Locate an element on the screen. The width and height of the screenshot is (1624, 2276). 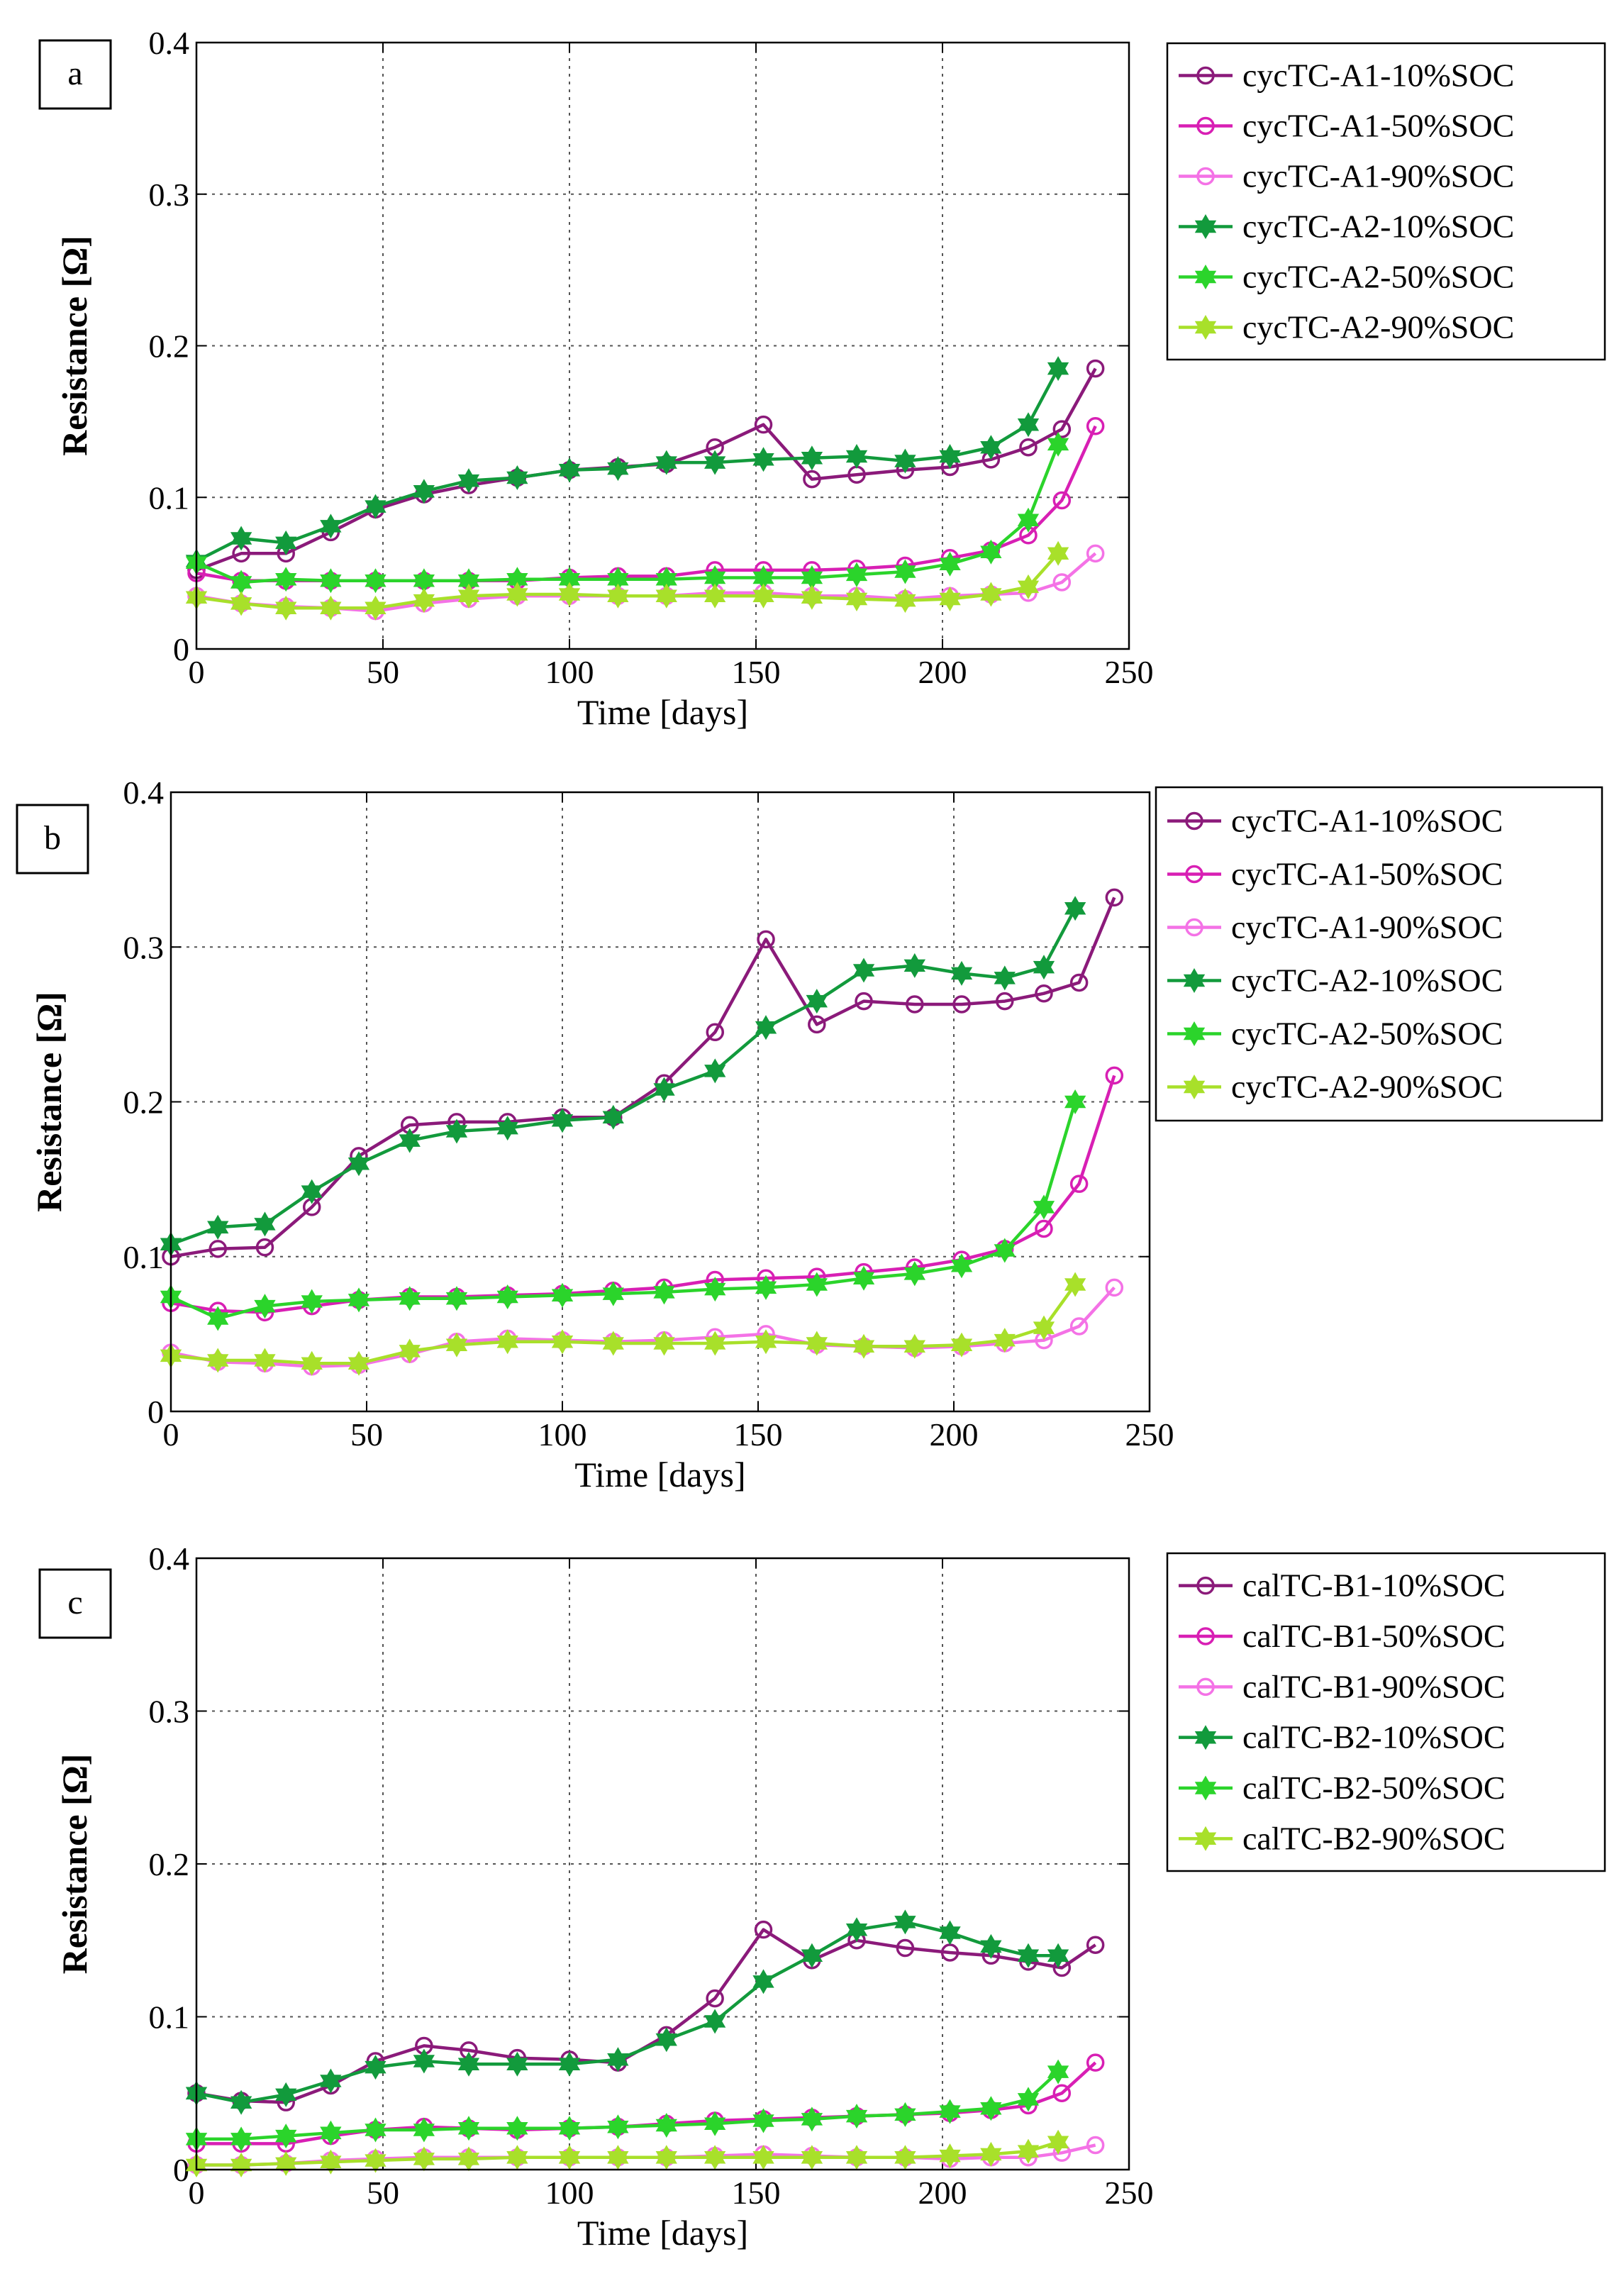
series-calTC-B2-50%SOC is located at coordinates (627, 2105).